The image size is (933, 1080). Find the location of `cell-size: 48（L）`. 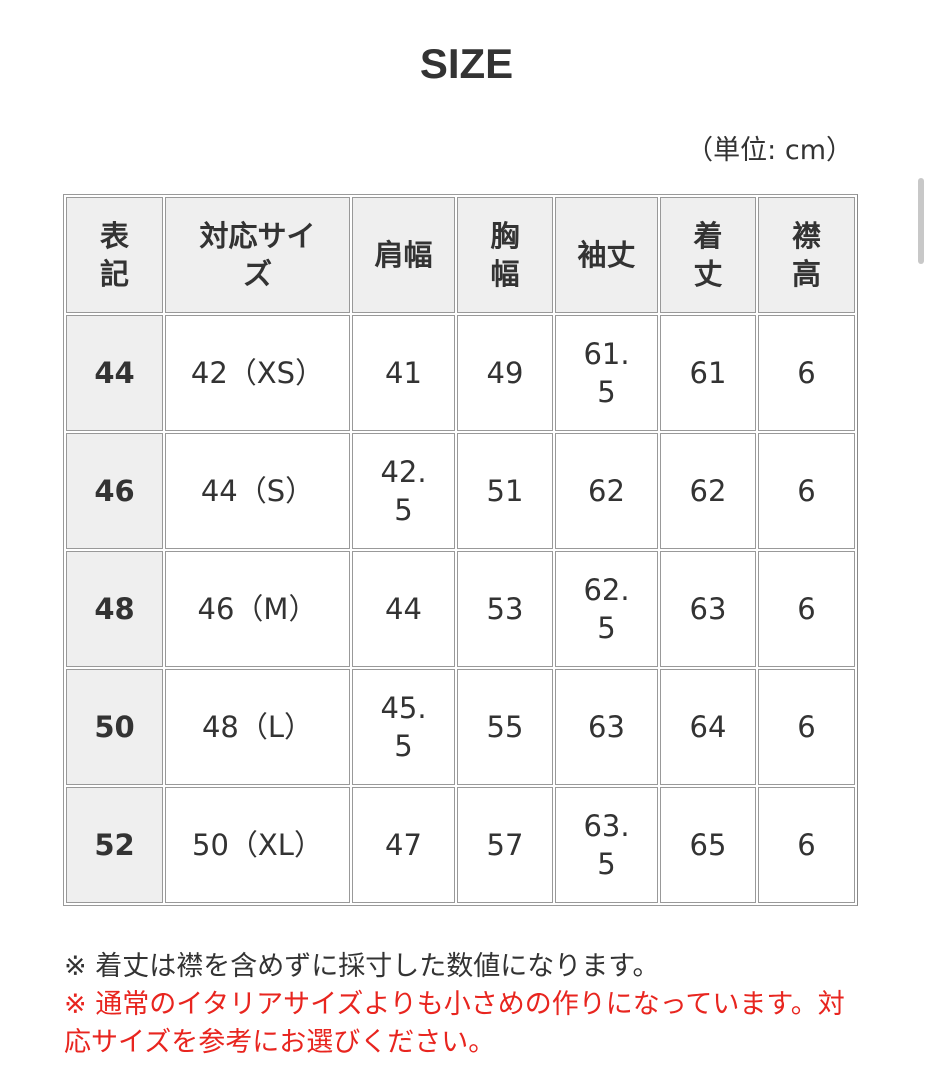

cell-size: 48（L） is located at coordinates (257, 727).